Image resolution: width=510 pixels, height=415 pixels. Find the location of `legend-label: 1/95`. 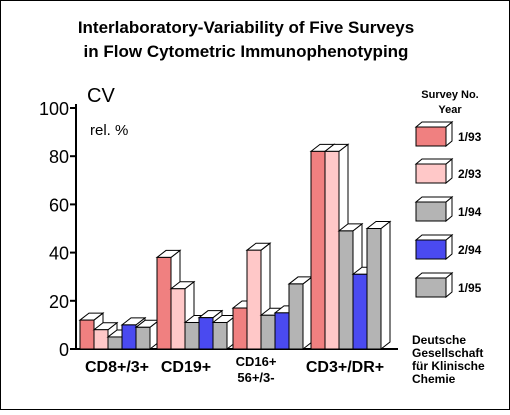

legend-label: 1/95 is located at coordinates (470, 288).